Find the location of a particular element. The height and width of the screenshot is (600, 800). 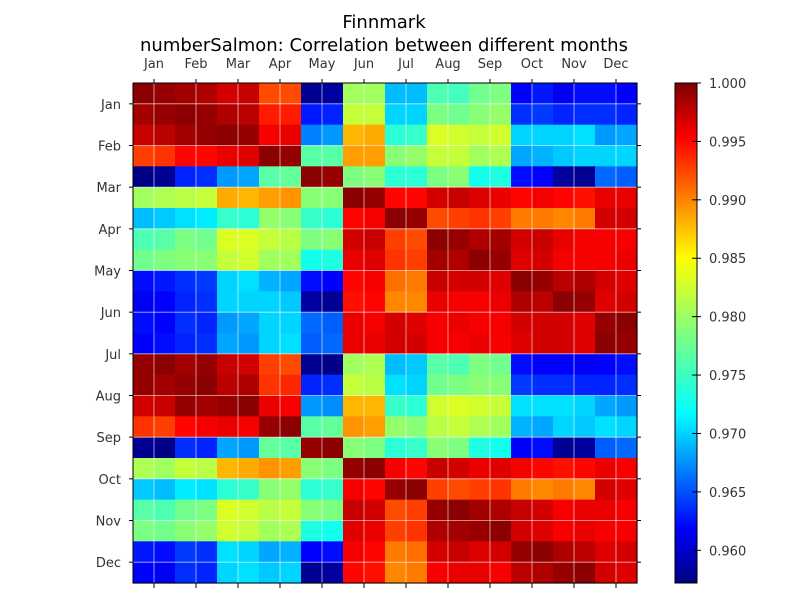

x-tick-label: Feb is located at coordinates (195, 64).